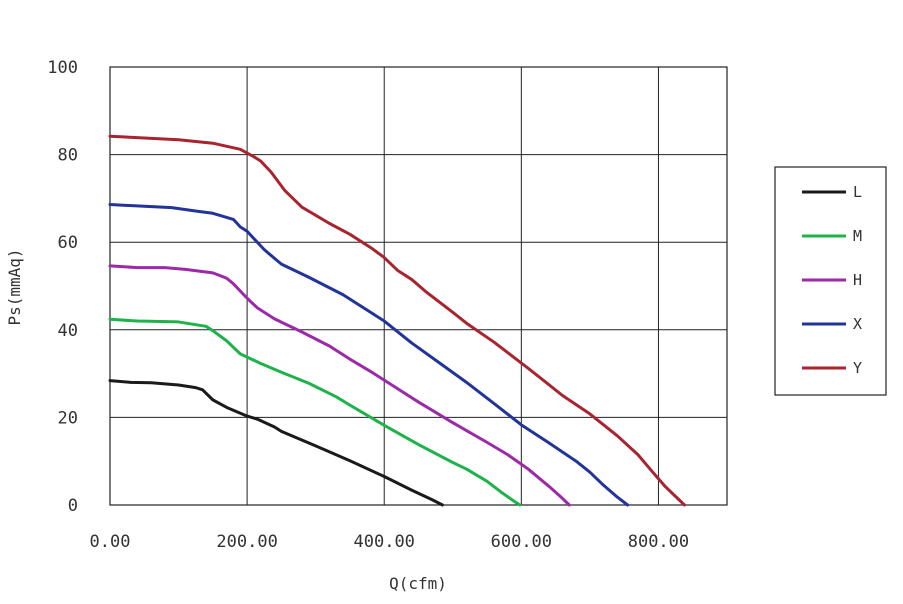 The height and width of the screenshot is (604, 903). Describe the element at coordinates (857, 280) in the screenshot. I see `legend-label-h: H` at that location.